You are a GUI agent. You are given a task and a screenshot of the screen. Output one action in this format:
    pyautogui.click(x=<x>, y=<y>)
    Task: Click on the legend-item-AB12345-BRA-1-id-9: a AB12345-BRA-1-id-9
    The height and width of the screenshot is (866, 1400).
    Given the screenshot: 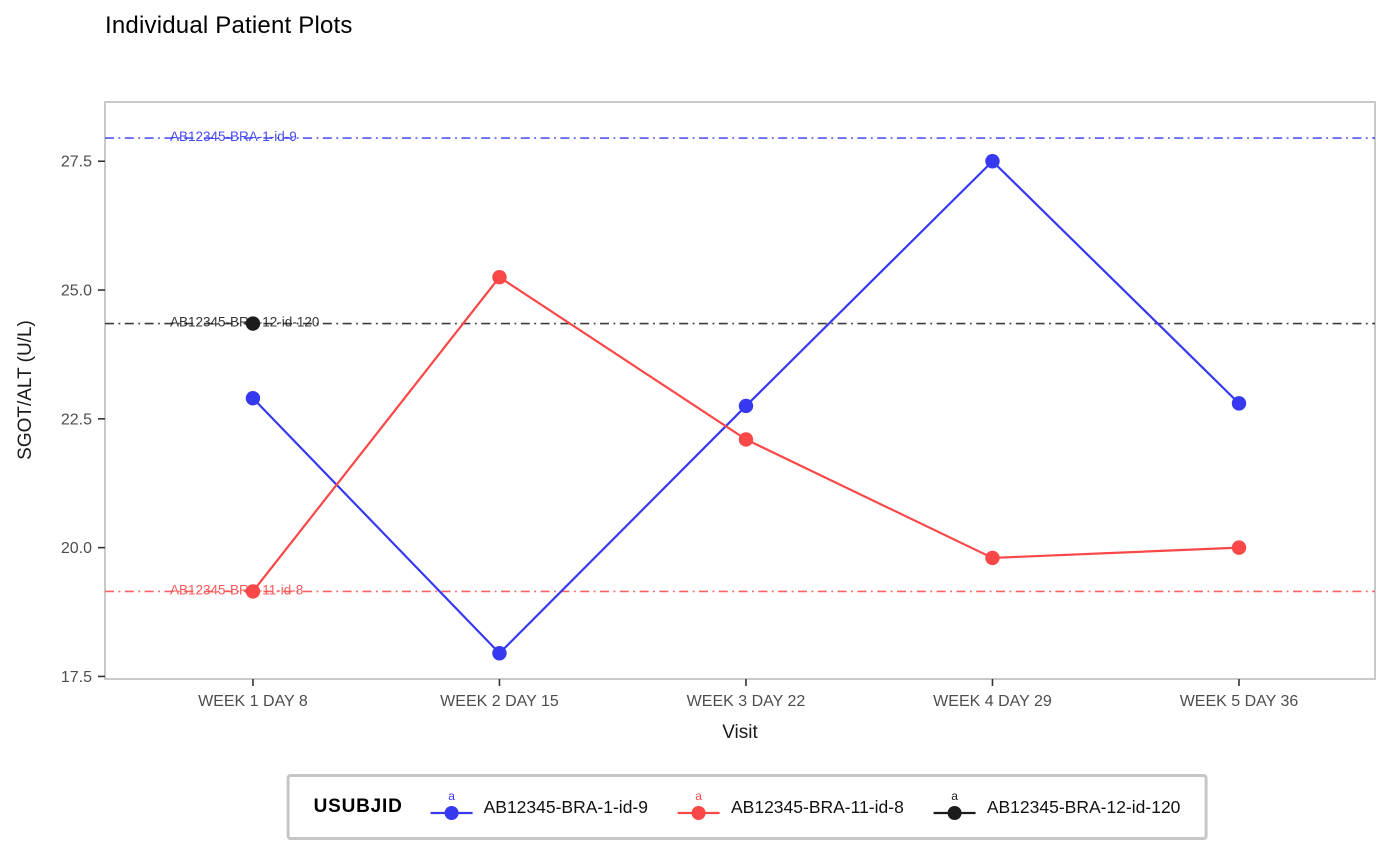 What is the action you would take?
    pyautogui.click(x=538, y=807)
    